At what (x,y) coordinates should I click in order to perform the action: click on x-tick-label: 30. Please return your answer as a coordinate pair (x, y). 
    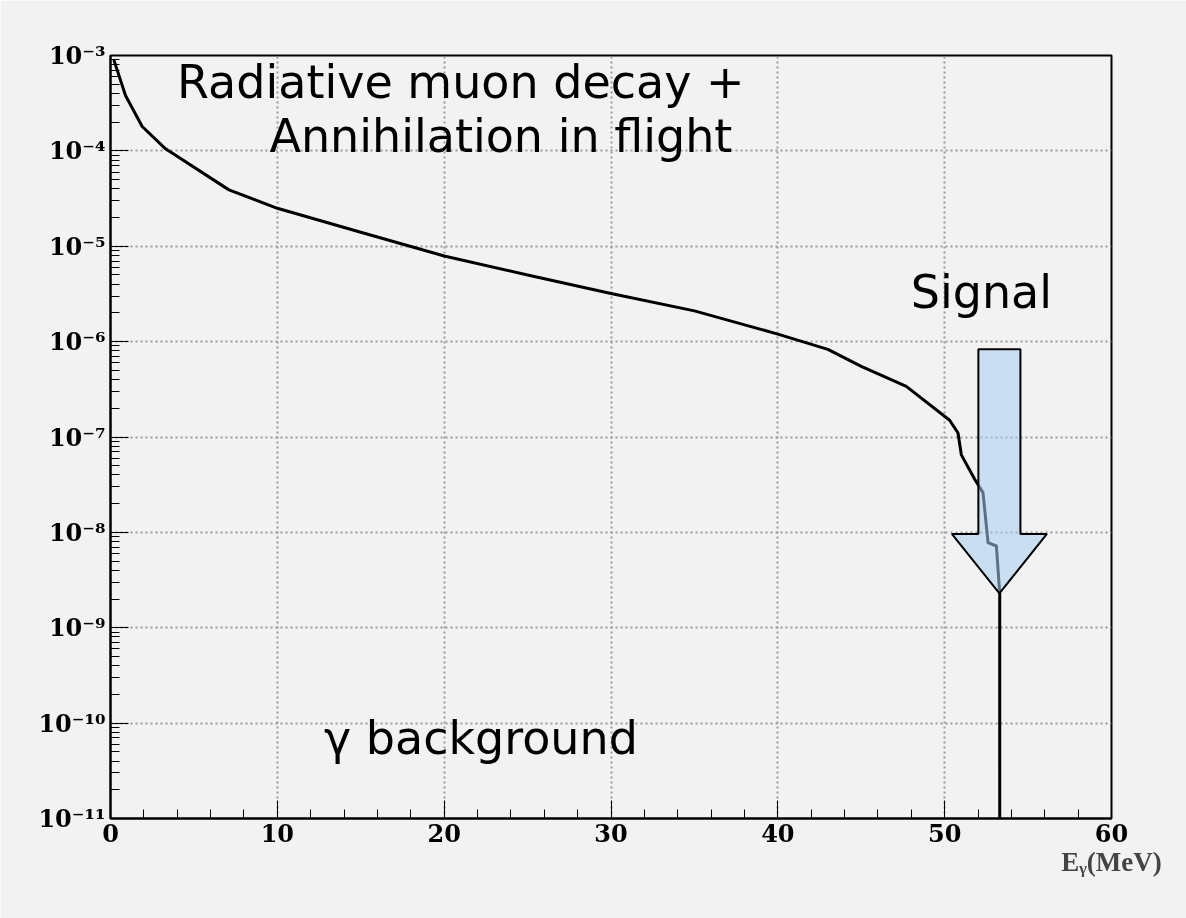
    Looking at the image, I should click on (611, 833).